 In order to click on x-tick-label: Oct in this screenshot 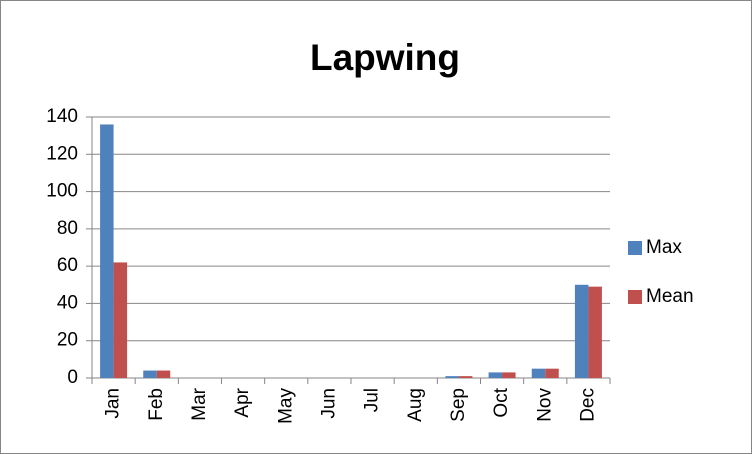, I will do `click(501, 402)`.